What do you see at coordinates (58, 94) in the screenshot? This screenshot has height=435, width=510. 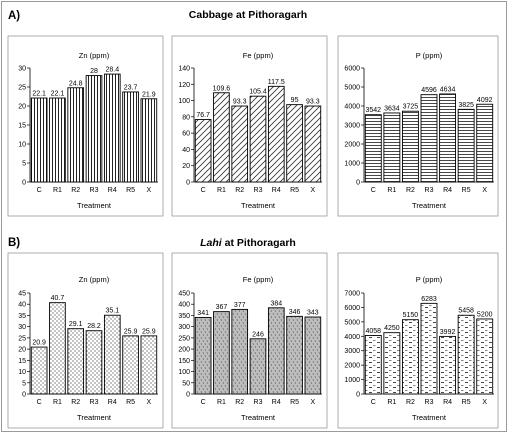 I see `data-label: 22.1` at bounding box center [58, 94].